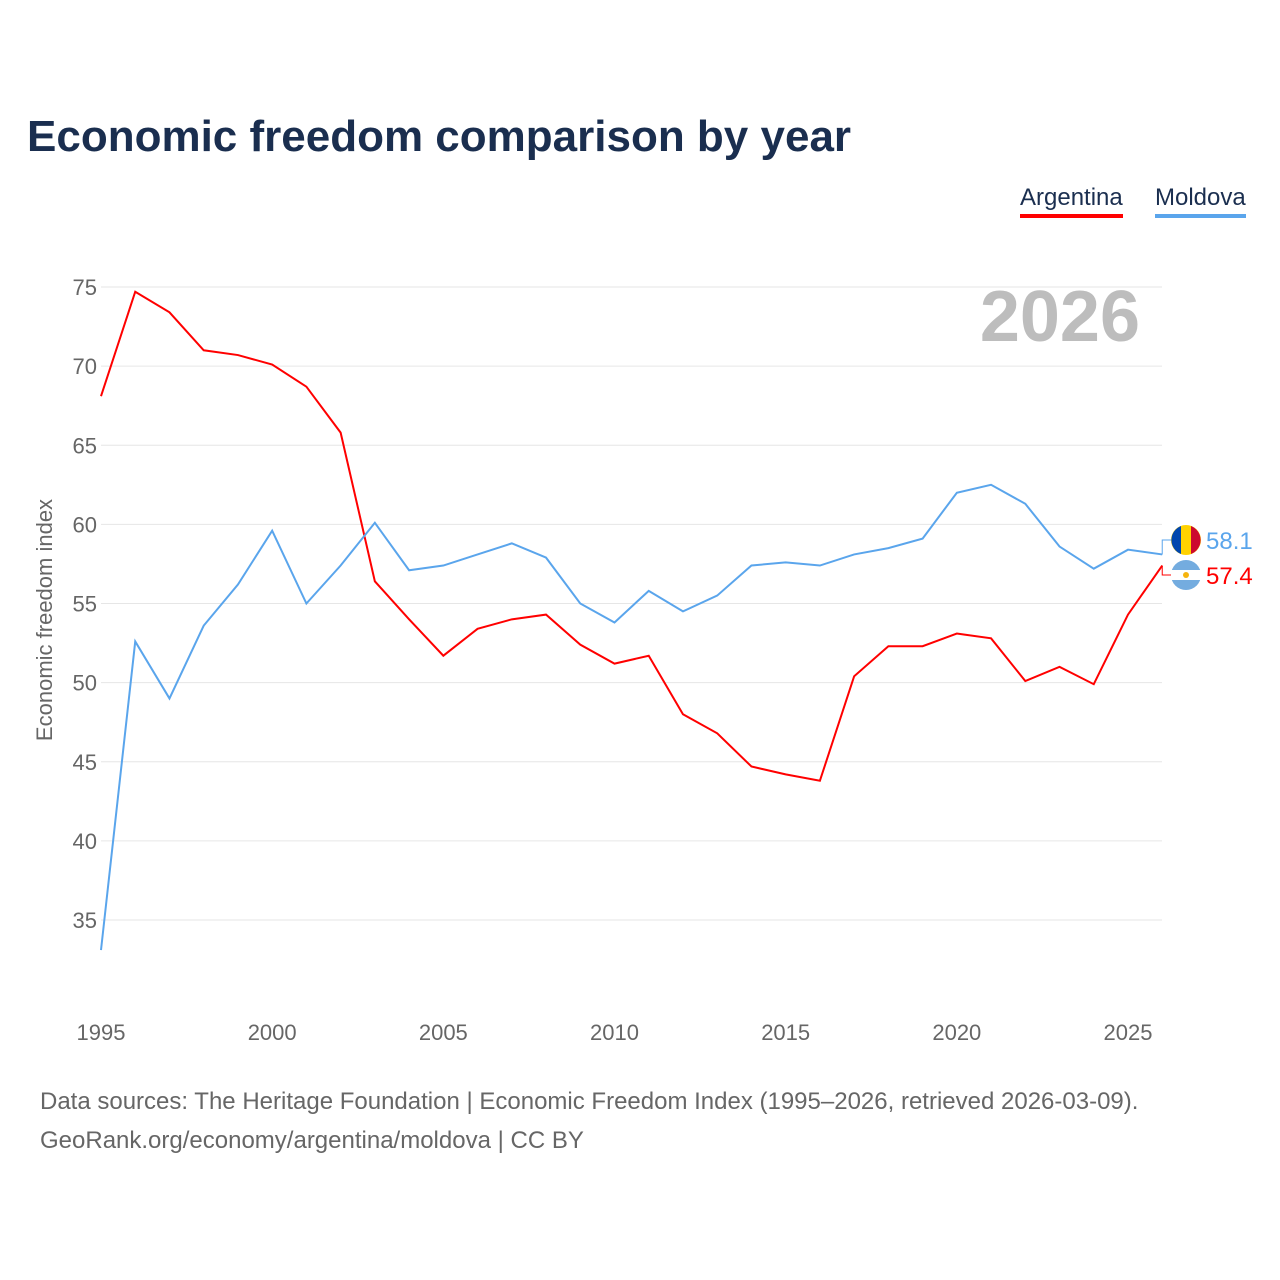  Describe the element at coordinates (85, 920) in the screenshot. I see `y-tick-label: 35` at that location.